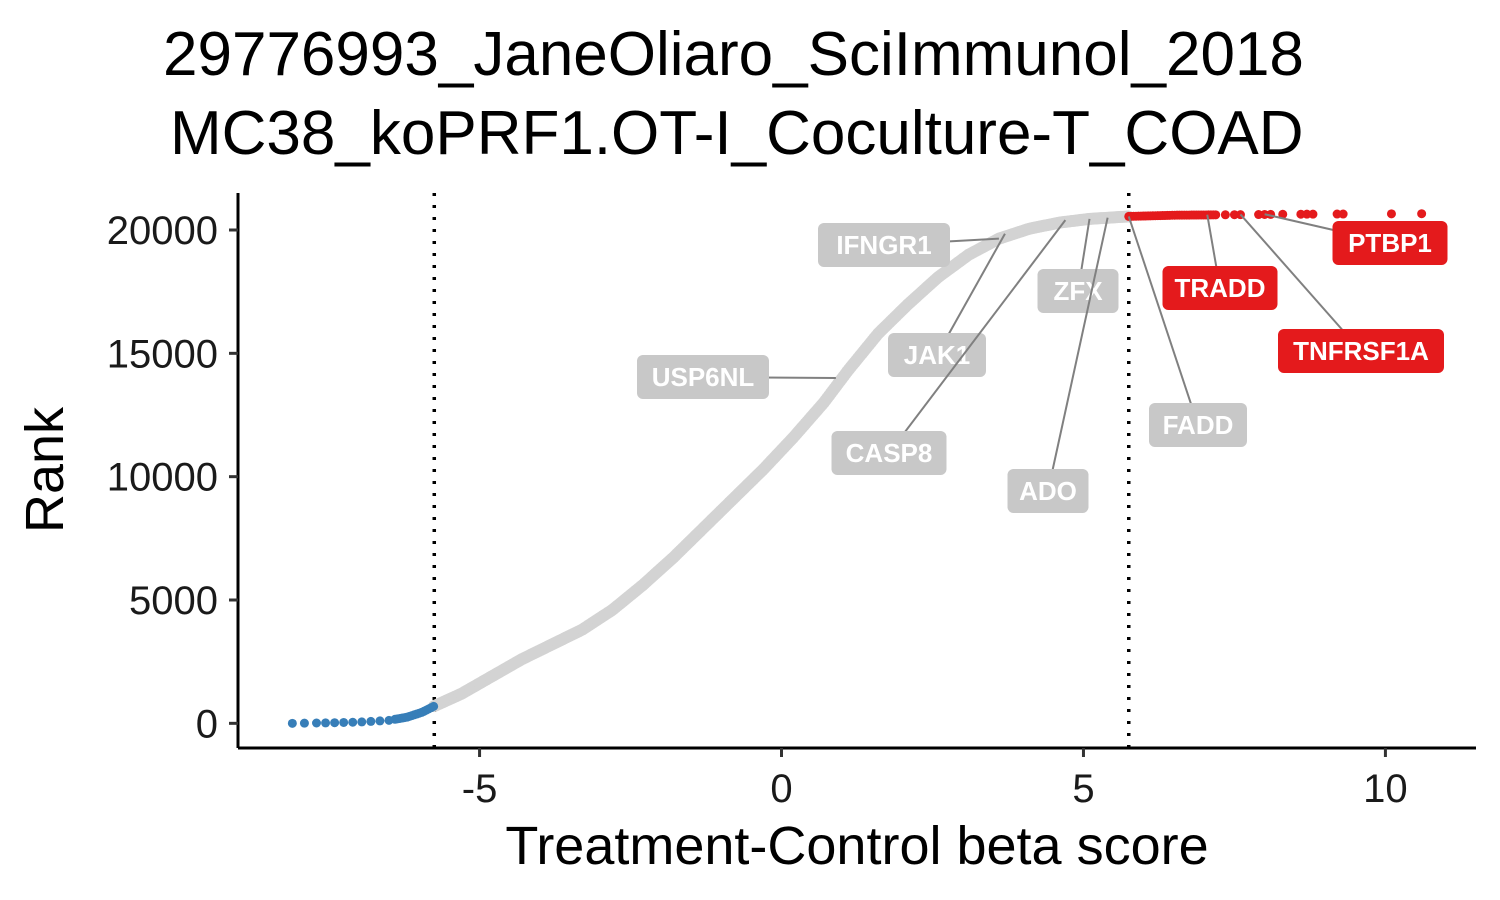  What do you see at coordinates (173, 601) in the screenshot?
I see `y-tick-label: 5000` at bounding box center [173, 601].